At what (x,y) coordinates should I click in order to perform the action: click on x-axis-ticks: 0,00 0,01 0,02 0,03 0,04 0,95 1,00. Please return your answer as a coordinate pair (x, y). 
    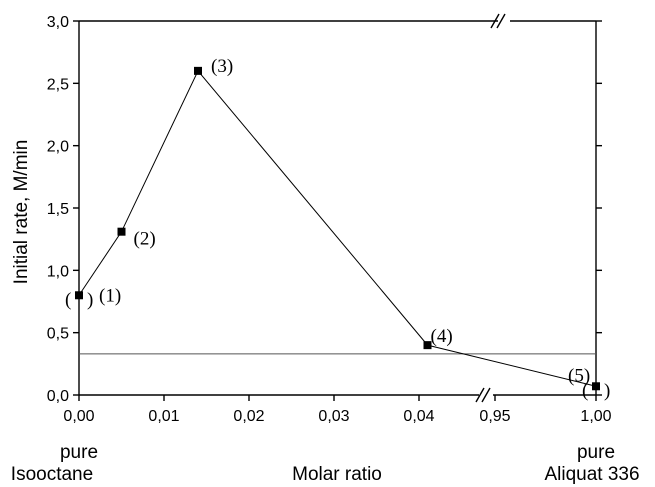
    Looking at the image, I should click on (337, 410).